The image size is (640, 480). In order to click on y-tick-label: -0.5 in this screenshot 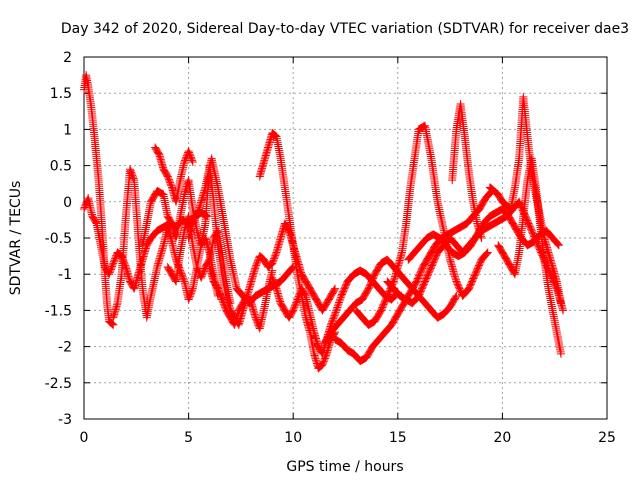, I will do `click(58, 239)`.